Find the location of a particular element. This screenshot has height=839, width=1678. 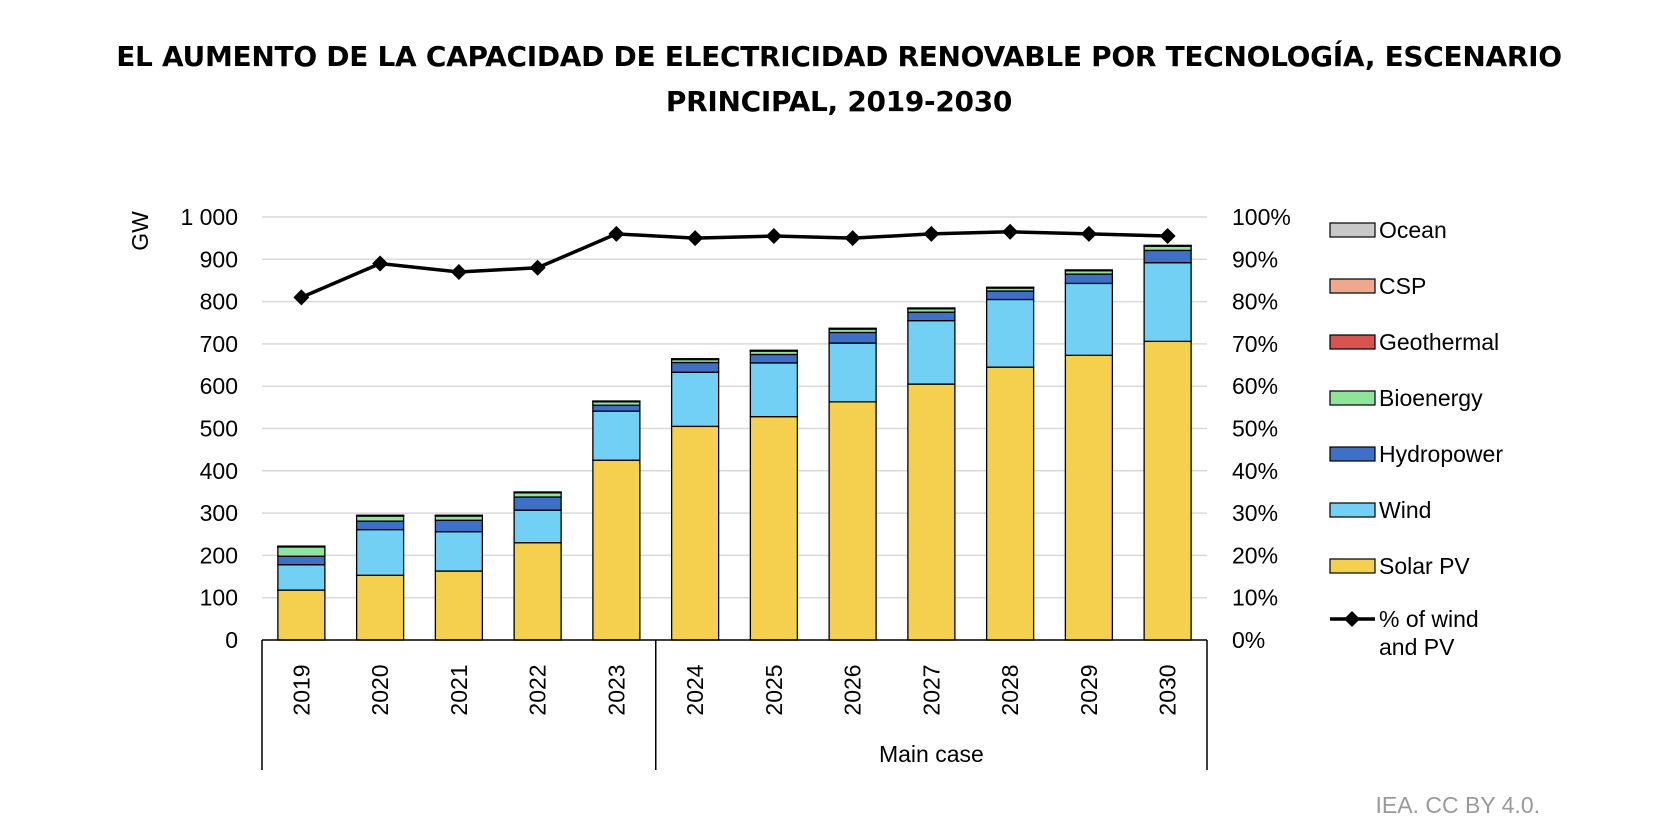

bar-stack-2028 is located at coordinates (1010, 463).